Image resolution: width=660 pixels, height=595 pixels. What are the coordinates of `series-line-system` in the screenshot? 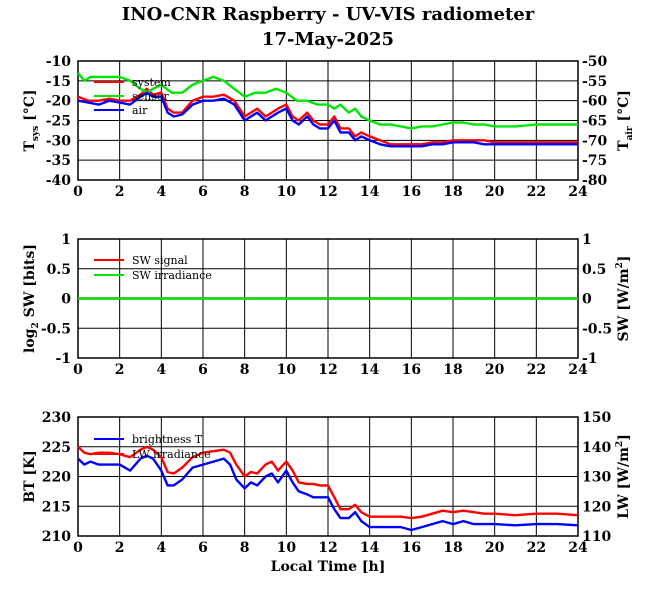 It's located at (327, 116).